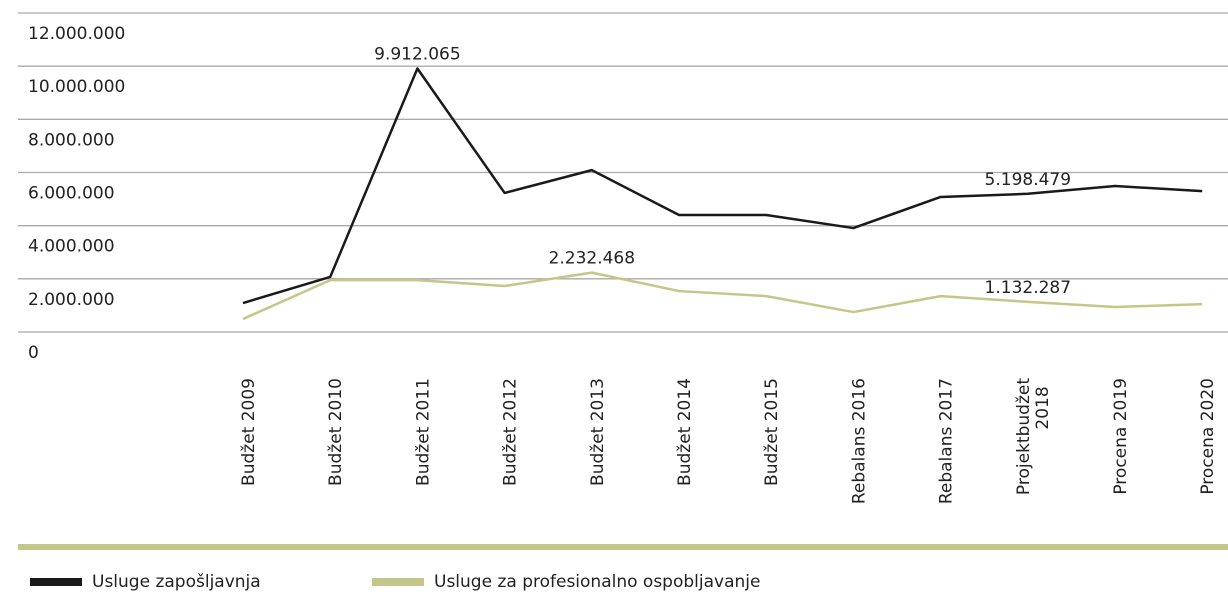  Describe the element at coordinates (1121, 436) in the screenshot. I see `x-tick-label: Procena 2019` at that location.